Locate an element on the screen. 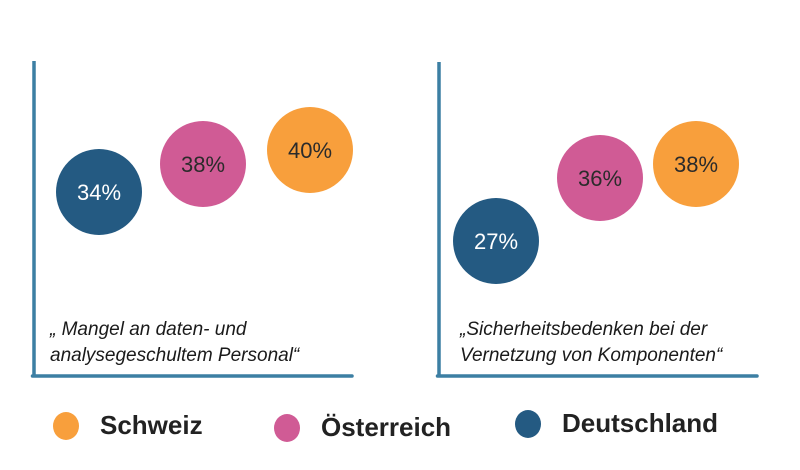 The height and width of the screenshot is (470, 800). legend-item-deutschland: Deutschland is located at coordinates (616, 423).